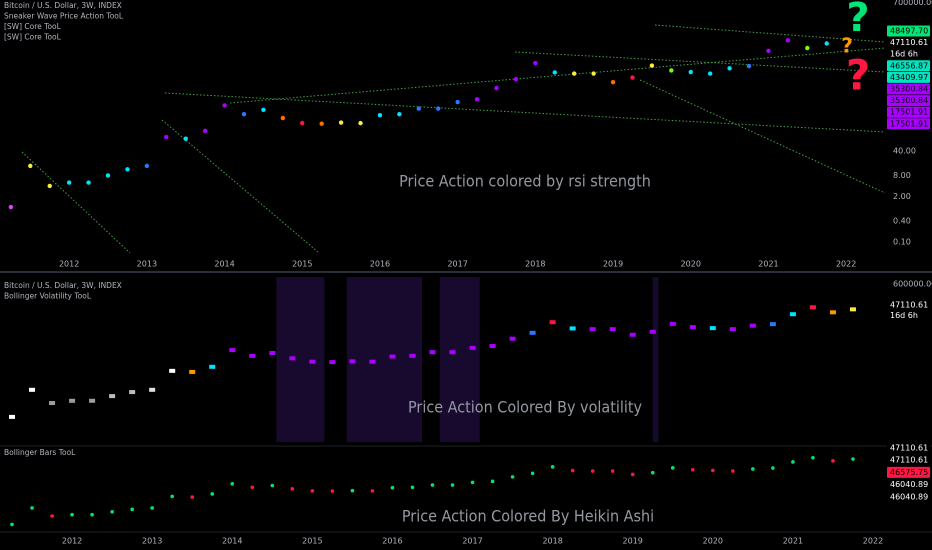  I want to click on price-label: 43409.97, so click(909, 77).